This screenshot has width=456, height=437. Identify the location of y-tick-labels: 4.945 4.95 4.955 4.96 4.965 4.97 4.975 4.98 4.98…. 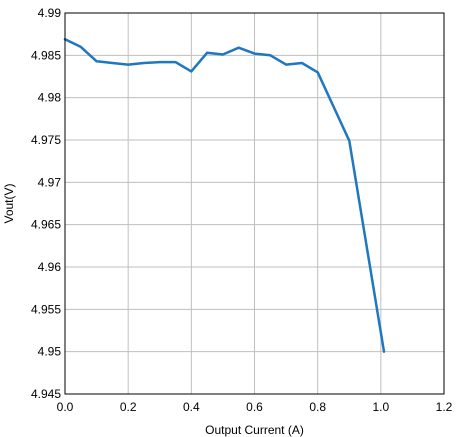
(46, 203).